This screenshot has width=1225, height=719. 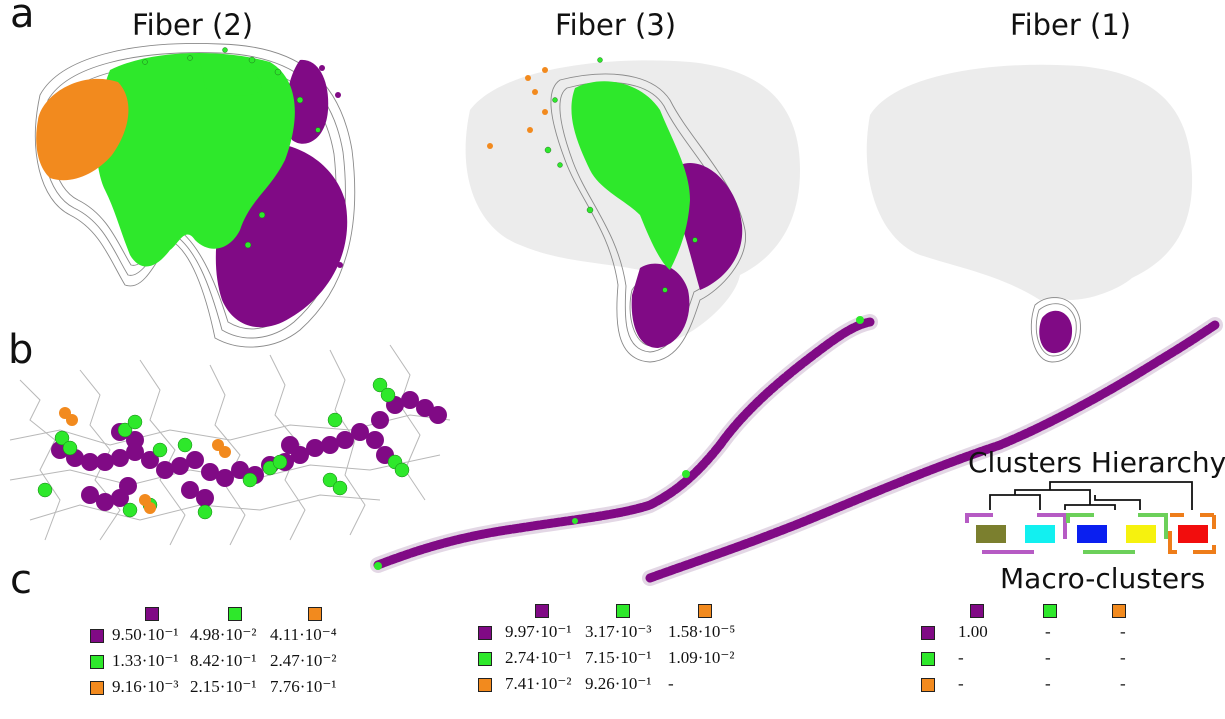 I want to click on matrix-3-row-green-swatch, so click(x=928, y=659).